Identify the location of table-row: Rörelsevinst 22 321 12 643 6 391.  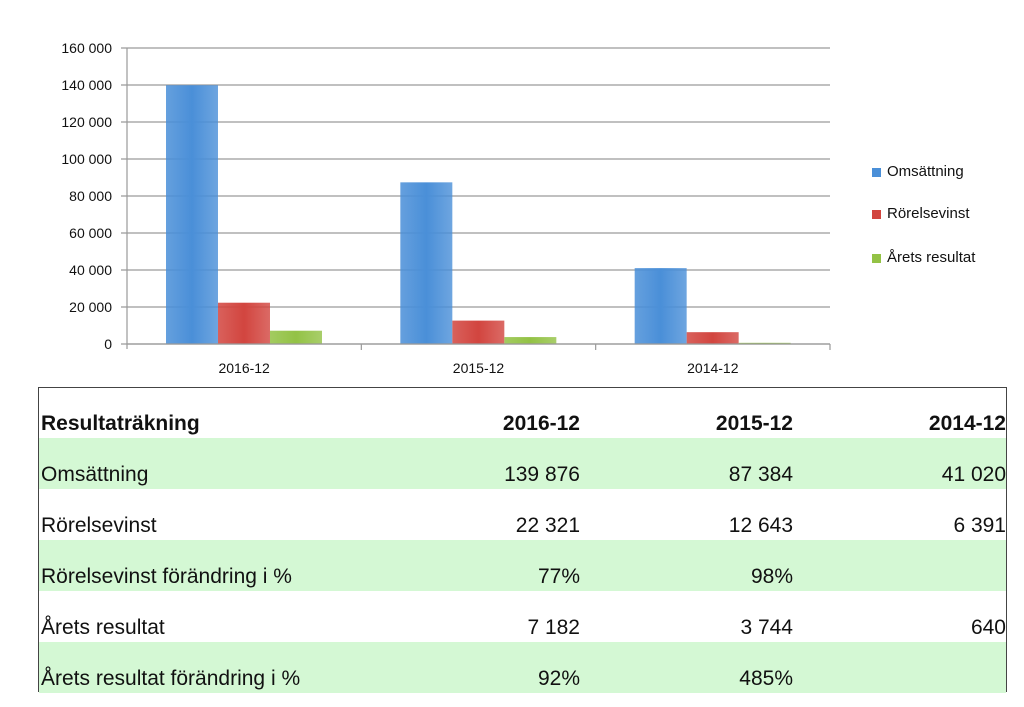
(522, 514).